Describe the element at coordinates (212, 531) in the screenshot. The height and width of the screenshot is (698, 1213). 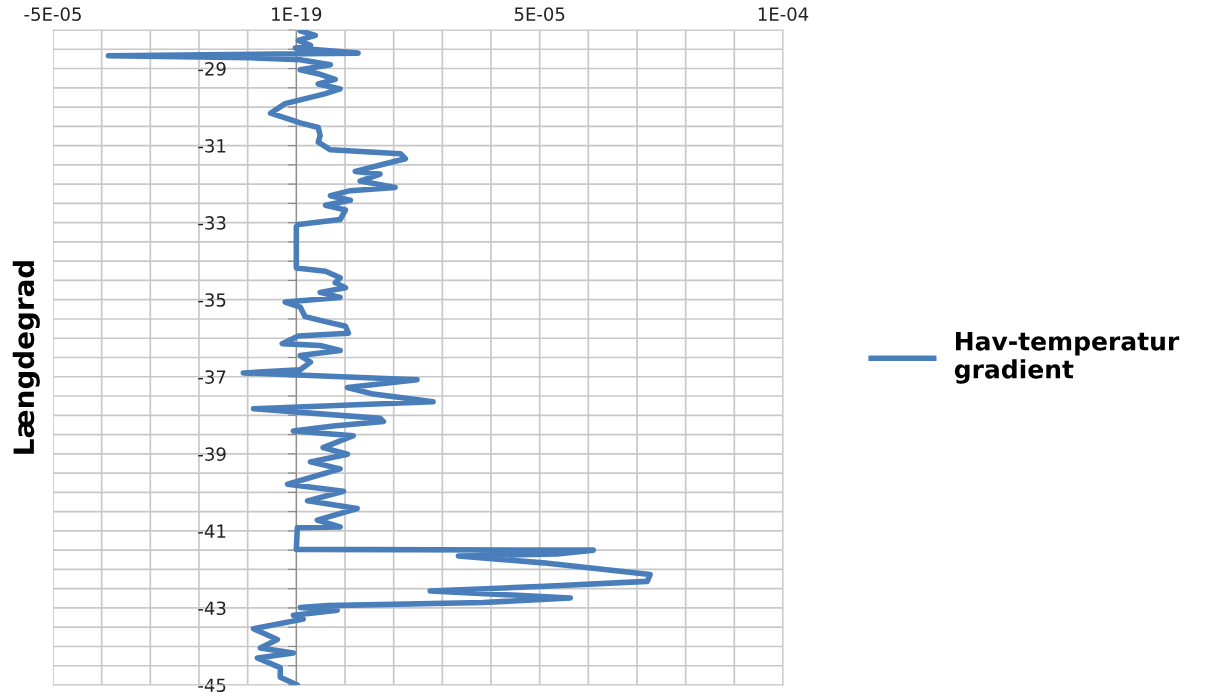
I see `y-tick-label: -41` at that location.